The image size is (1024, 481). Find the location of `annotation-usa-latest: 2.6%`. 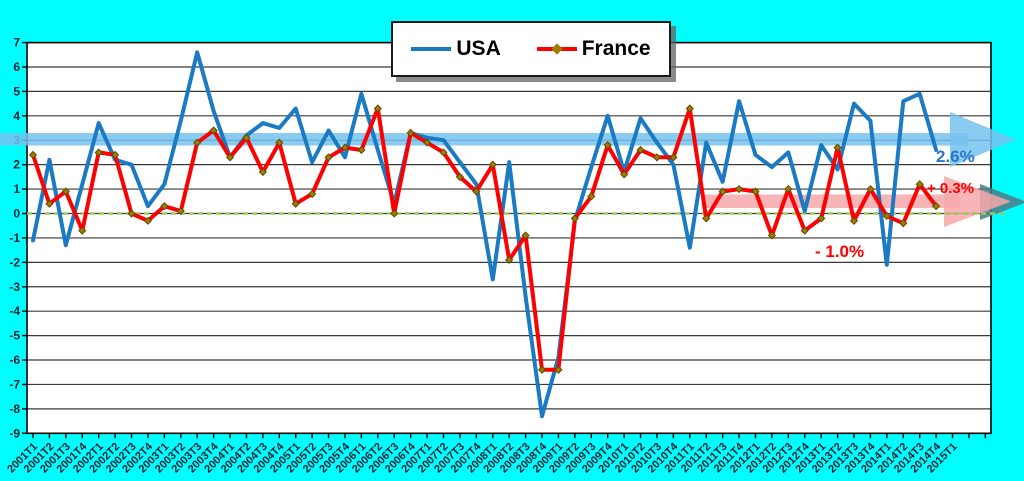

annotation-usa-latest: 2.6% is located at coordinates (955, 156).